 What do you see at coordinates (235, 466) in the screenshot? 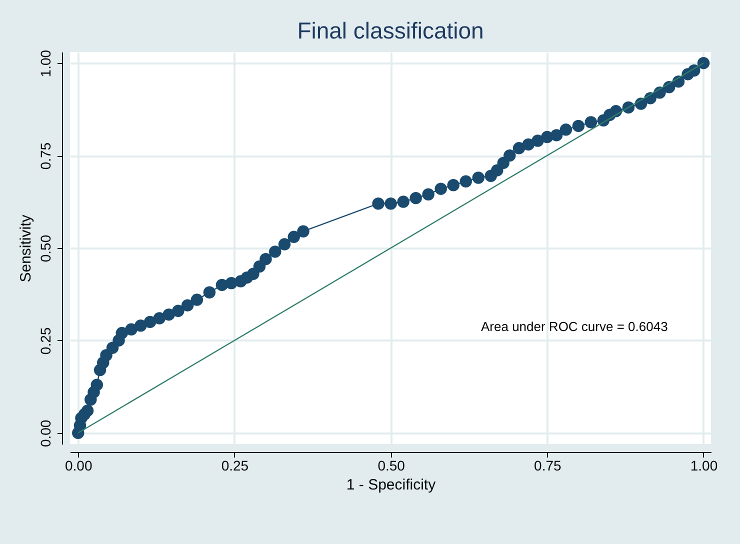
I see `x-tick-label: 0.25` at bounding box center [235, 466].